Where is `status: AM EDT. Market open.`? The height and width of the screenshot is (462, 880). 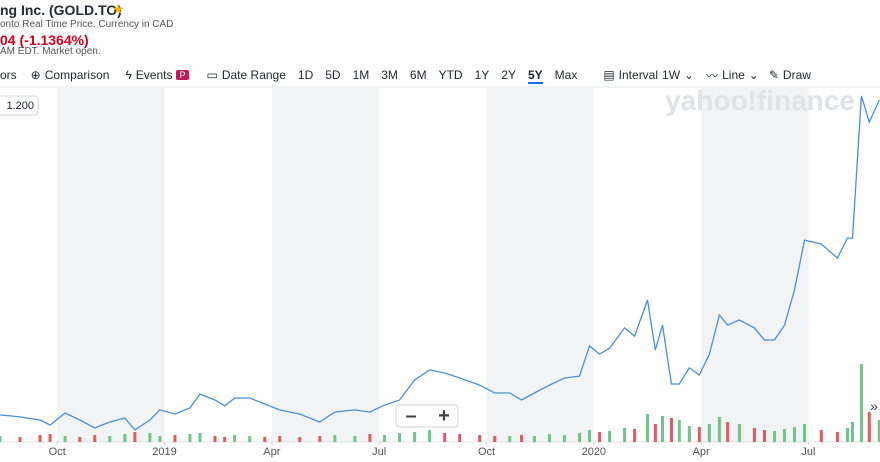 status: AM EDT. Market open. is located at coordinates (50, 51).